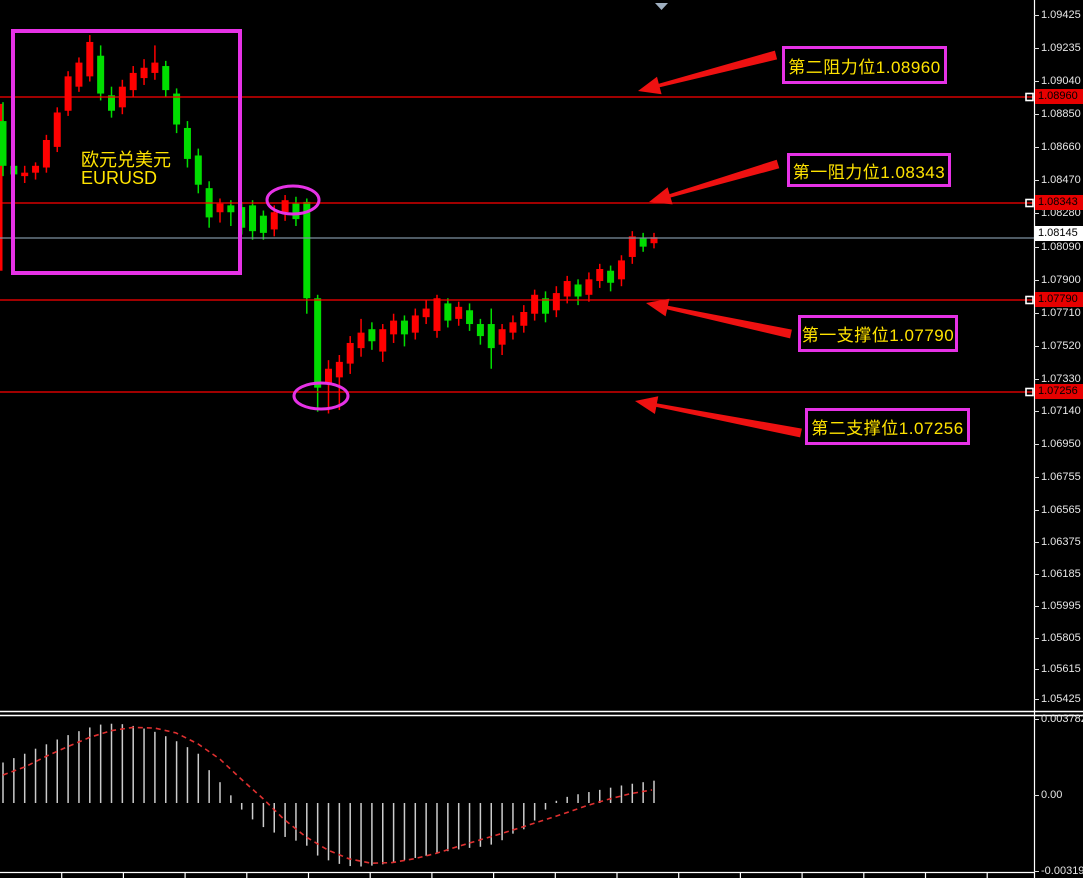 This screenshot has width=1083, height=878. I want to click on support-2-label-box: 第二支撑位1.07256, so click(887, 426).